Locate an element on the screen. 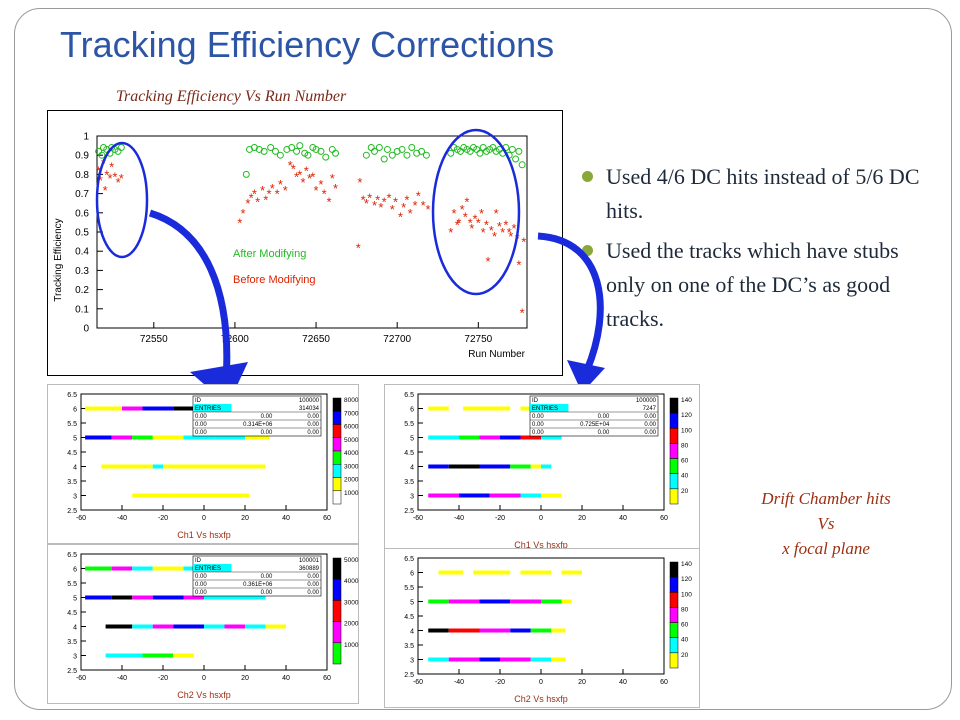  side-caption-line: Vs is located at coordinates (826, 523).